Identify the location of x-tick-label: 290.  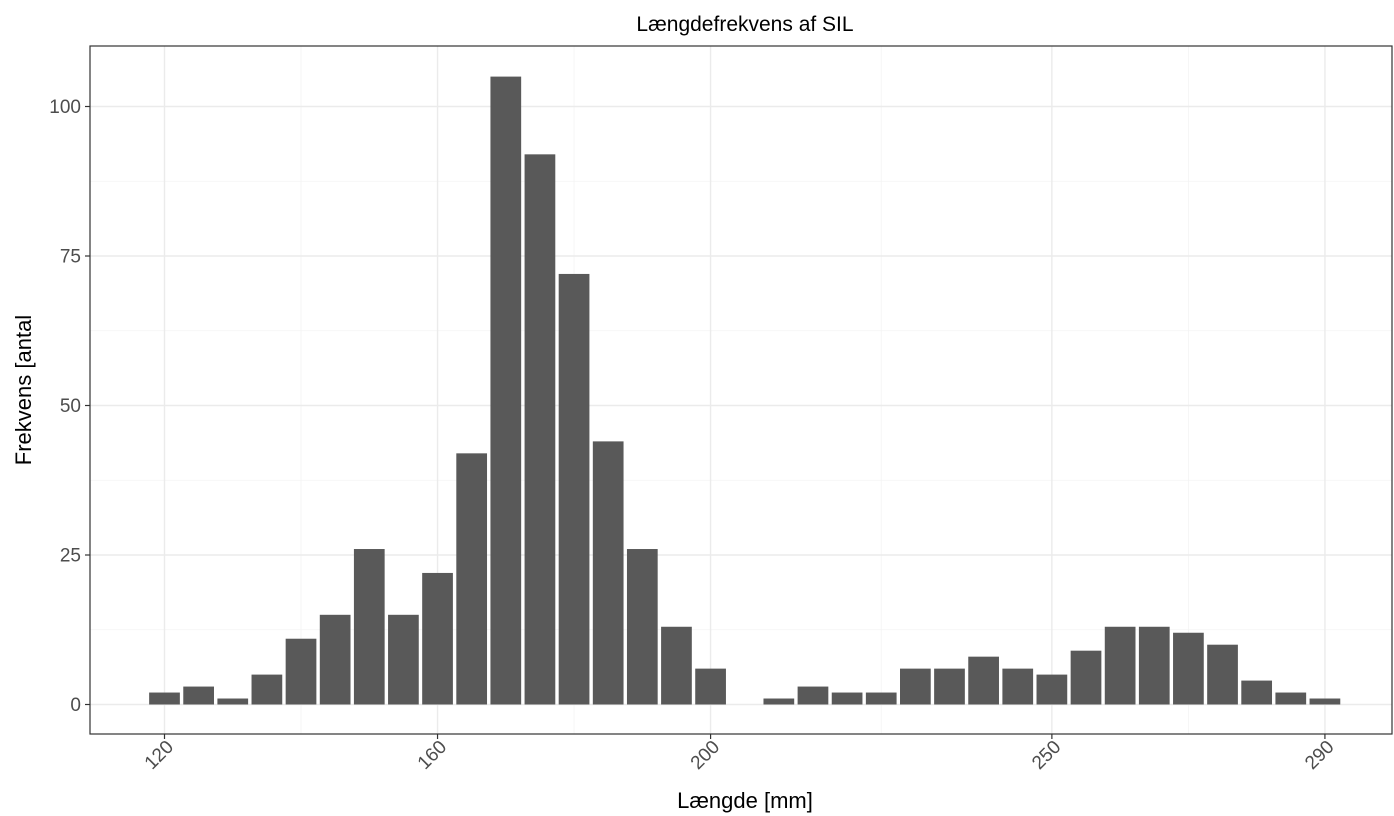
(1319, 755).